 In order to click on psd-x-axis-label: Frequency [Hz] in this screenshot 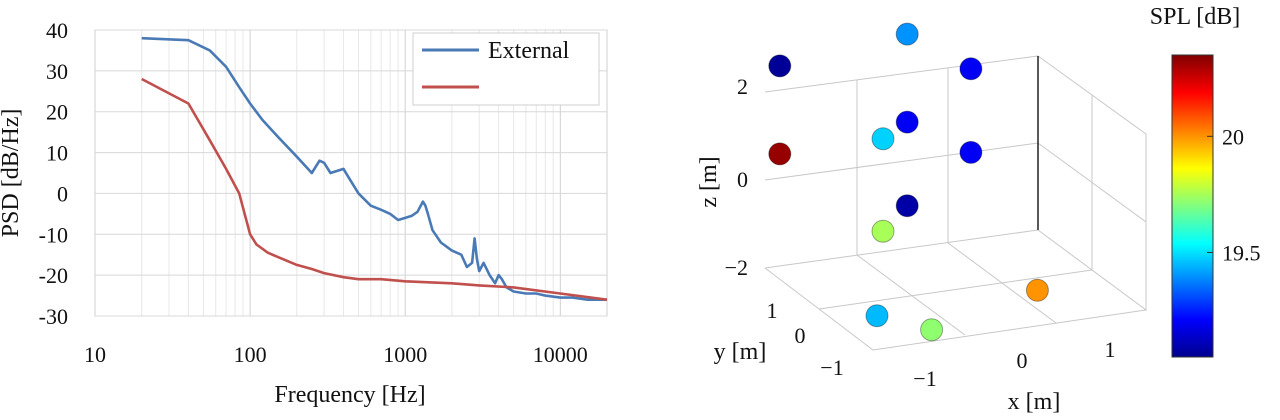, I will do `click(349, 395)`.